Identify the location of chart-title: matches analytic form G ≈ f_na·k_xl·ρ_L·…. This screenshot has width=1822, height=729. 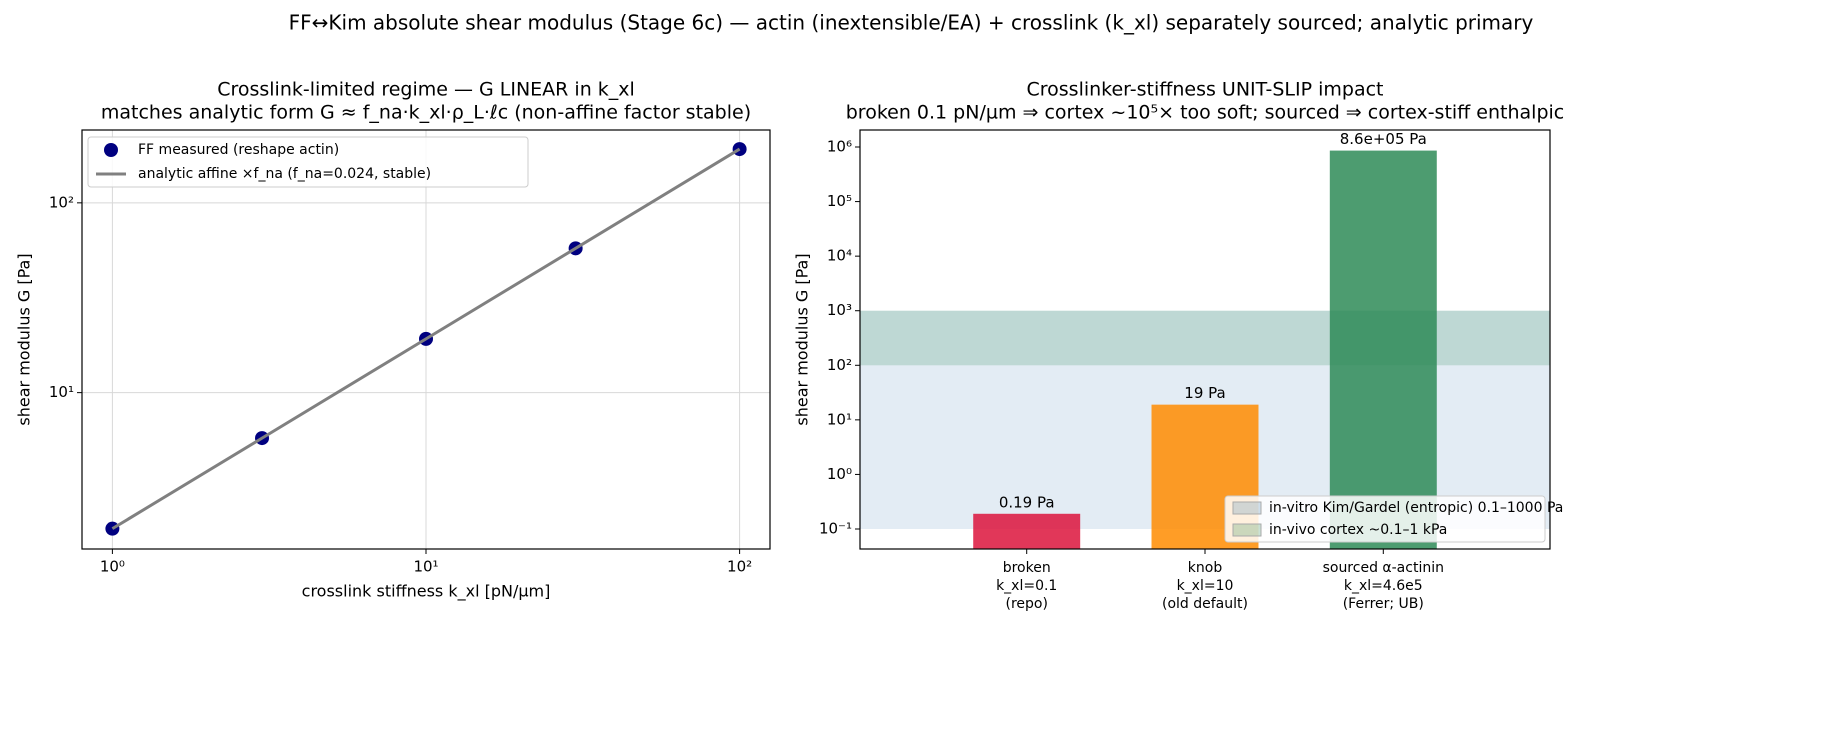
(426, 113).